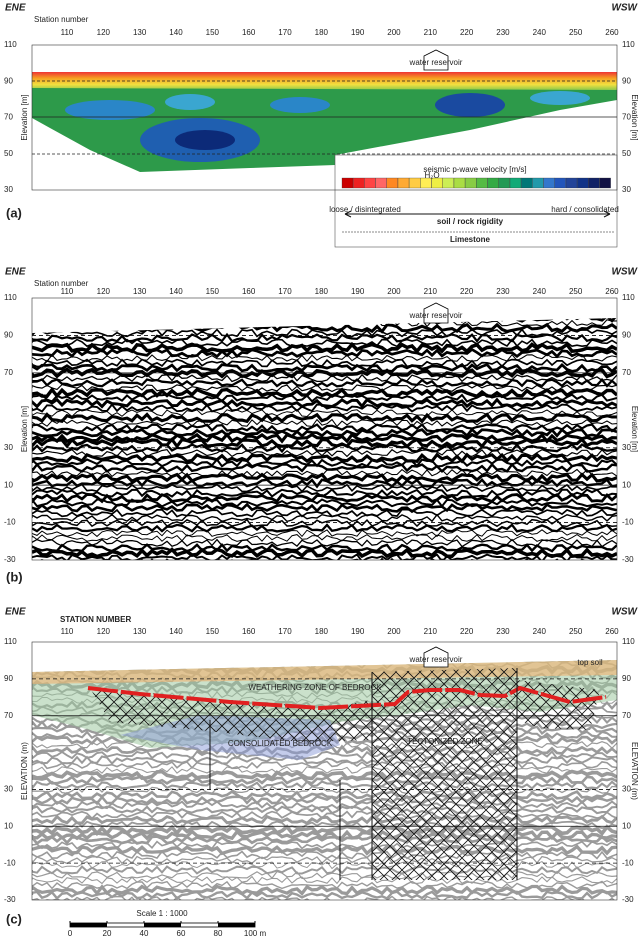 The width and height of the screenshot is (644, 945). What do you see at coordinates (8, 484) in the screenshot?
I see `elevation-label: 10` at bounding box center [8, 484].